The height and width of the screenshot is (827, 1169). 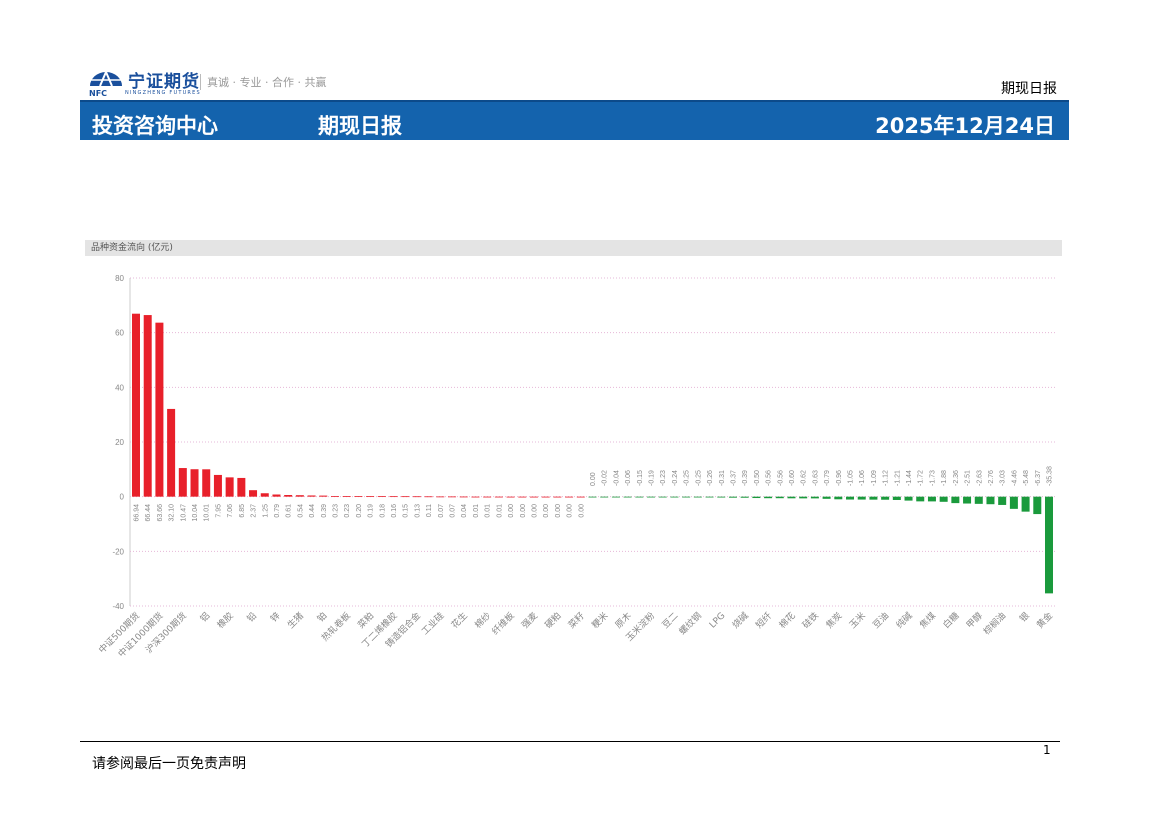 I want to click on data-label: -0.06, so click(x=628, y=478).